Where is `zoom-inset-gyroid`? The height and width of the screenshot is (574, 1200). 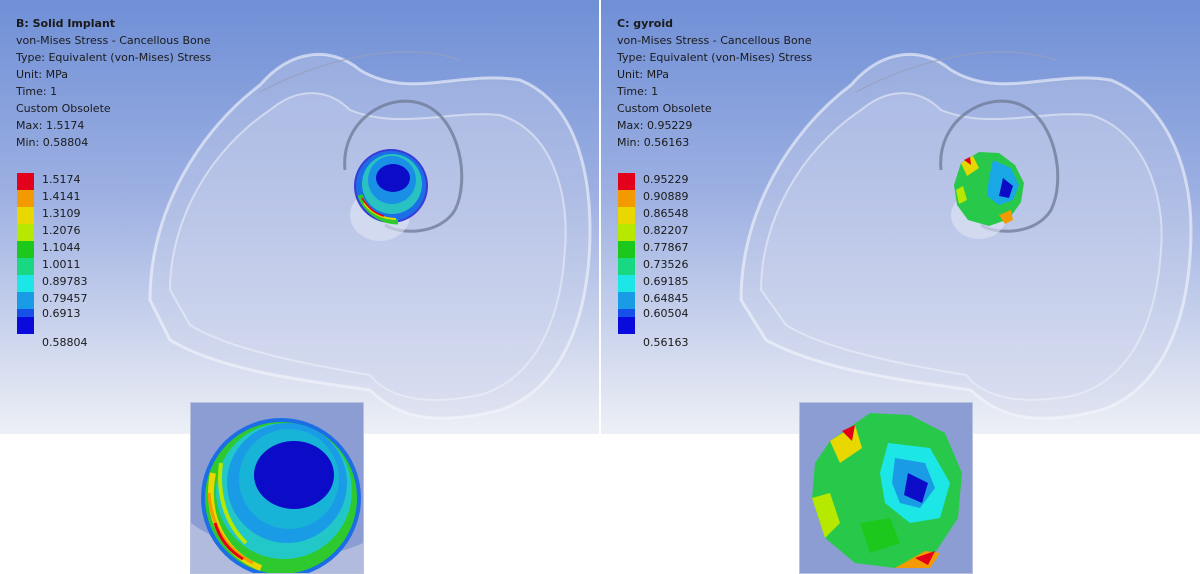 zoom-inset-gyroid is located at coordinates (886, 488).